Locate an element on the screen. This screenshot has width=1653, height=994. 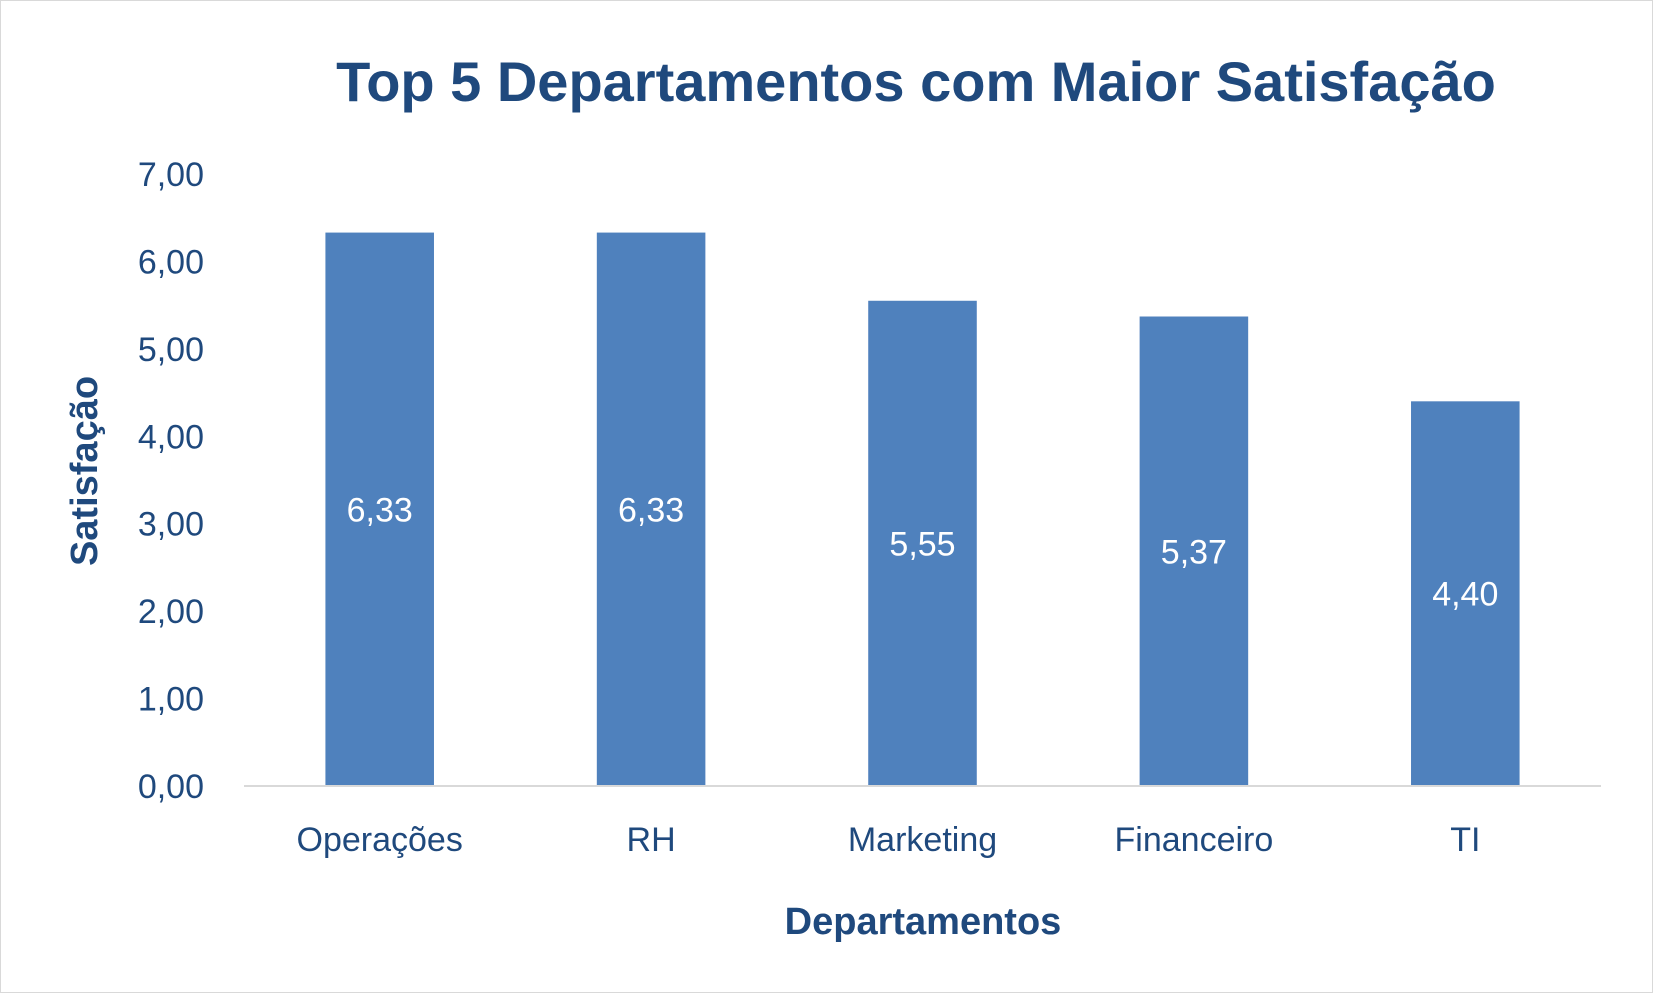
y-tick-label: 1,00 is located at coordinates (171, 700).